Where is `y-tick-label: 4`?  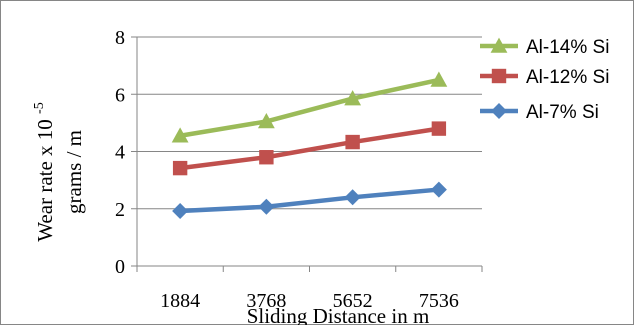
y-tick-label: 4 is located at coordinates (120, 153).